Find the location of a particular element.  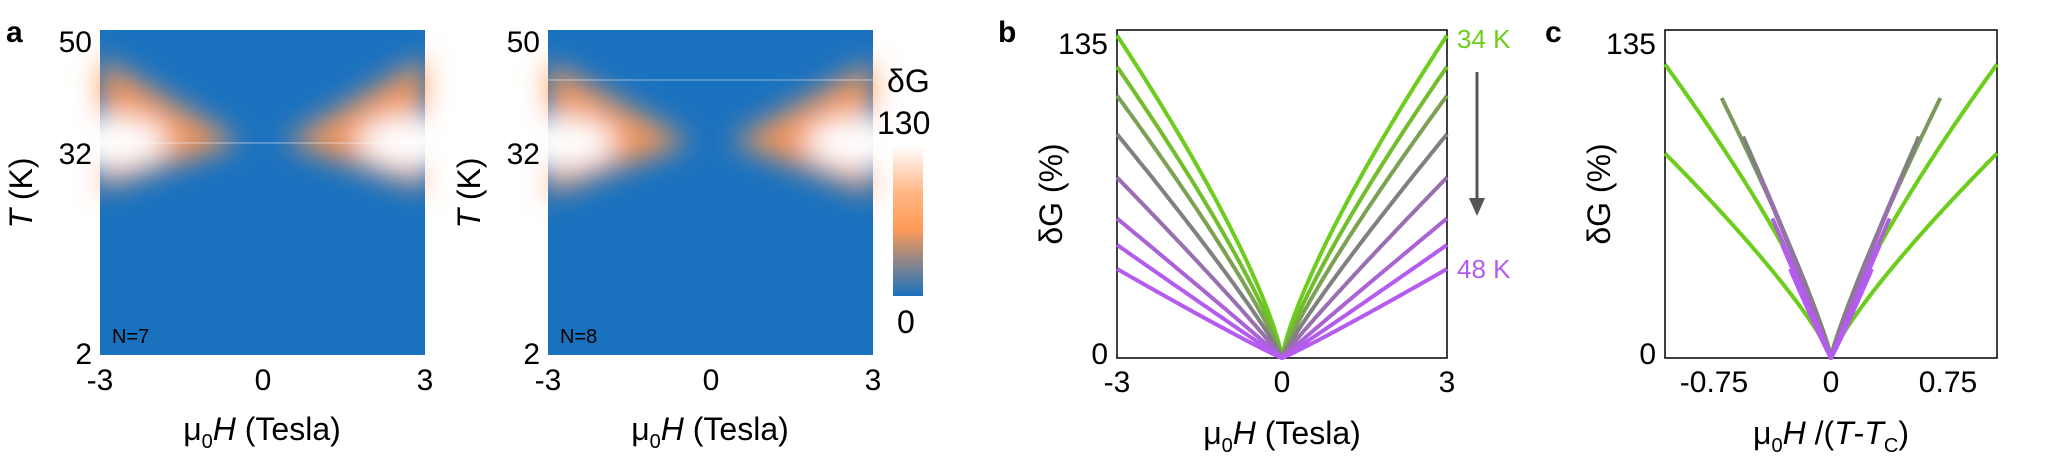

heatmap-n7-left-peak is located at coordinates (112, 142).